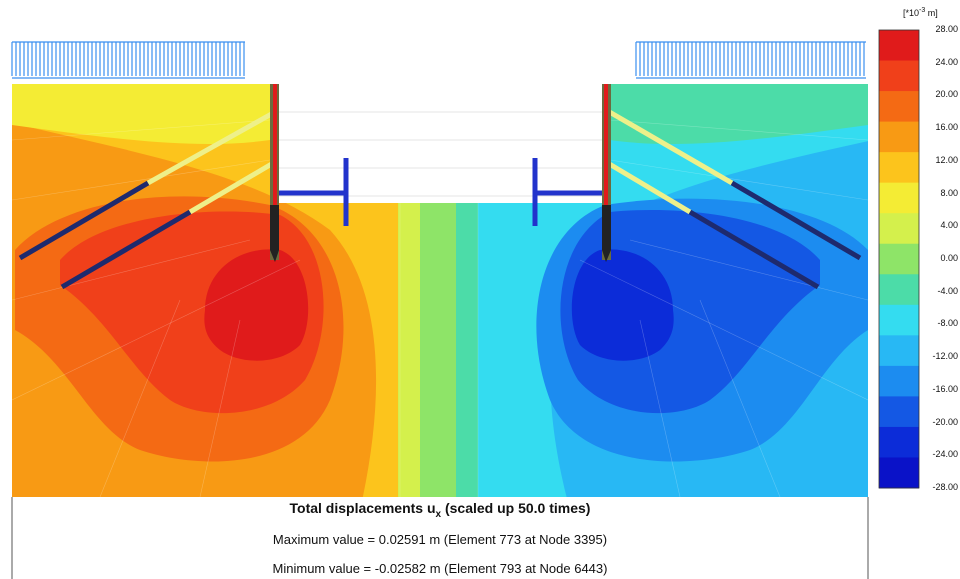 This screenshot has height=579, width=960. I want to click on surface-load-right, so click(750, 60).